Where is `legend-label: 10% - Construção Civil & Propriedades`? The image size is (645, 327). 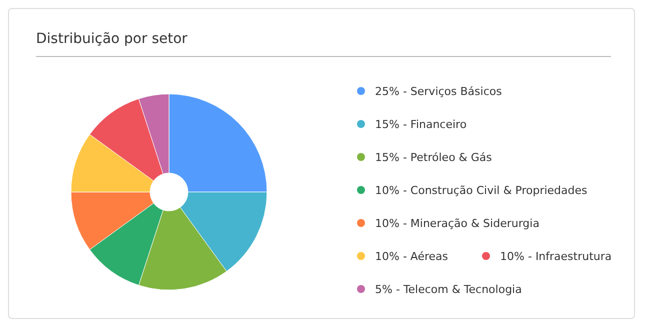
legend-label: 10% - Construção Civil & Propriedades is located at coordinates (481, 190).